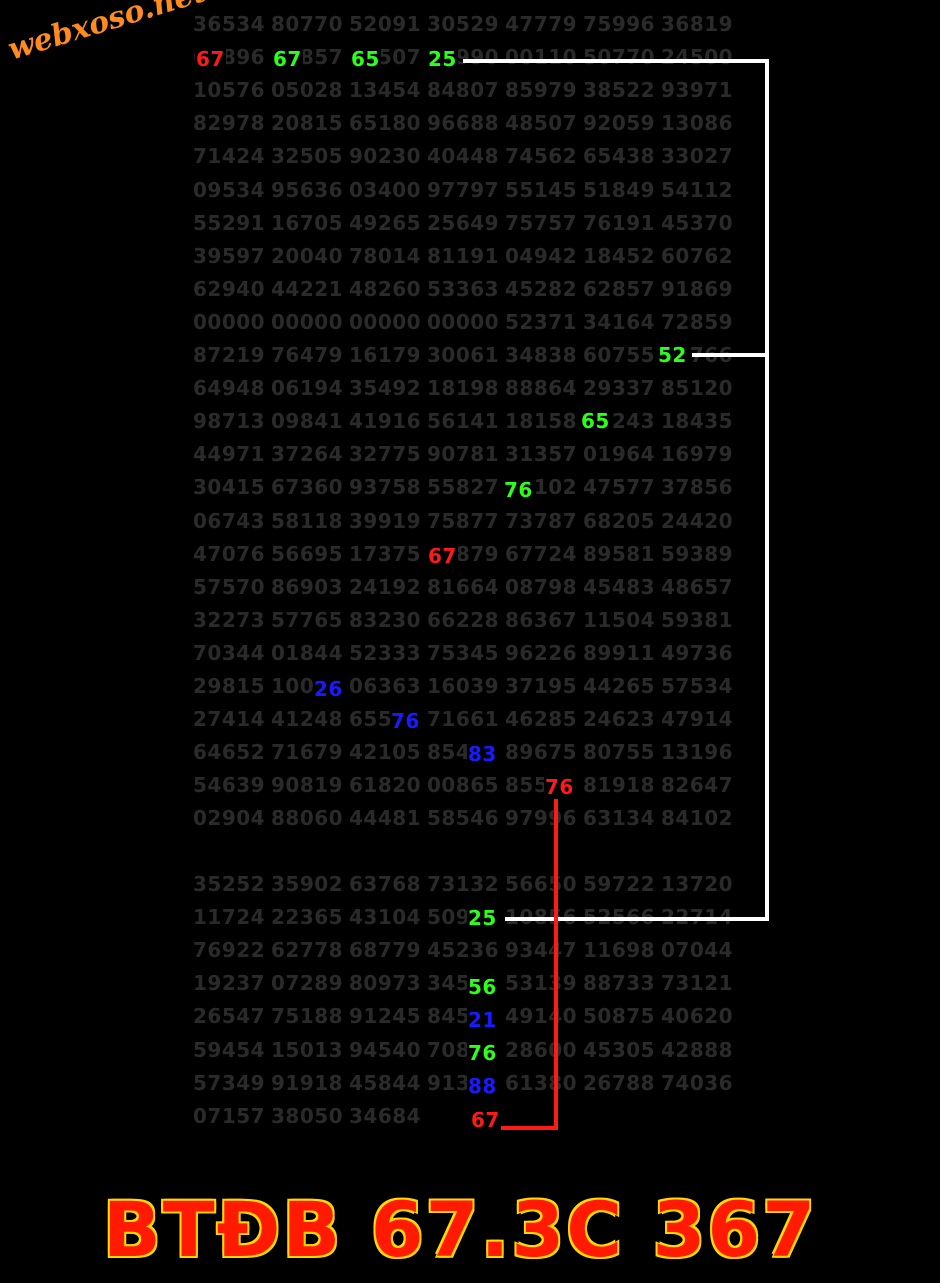  Describe the element at coordinates (307, 719) in the screenshot. I see `grid-cell: 41248` at that location.